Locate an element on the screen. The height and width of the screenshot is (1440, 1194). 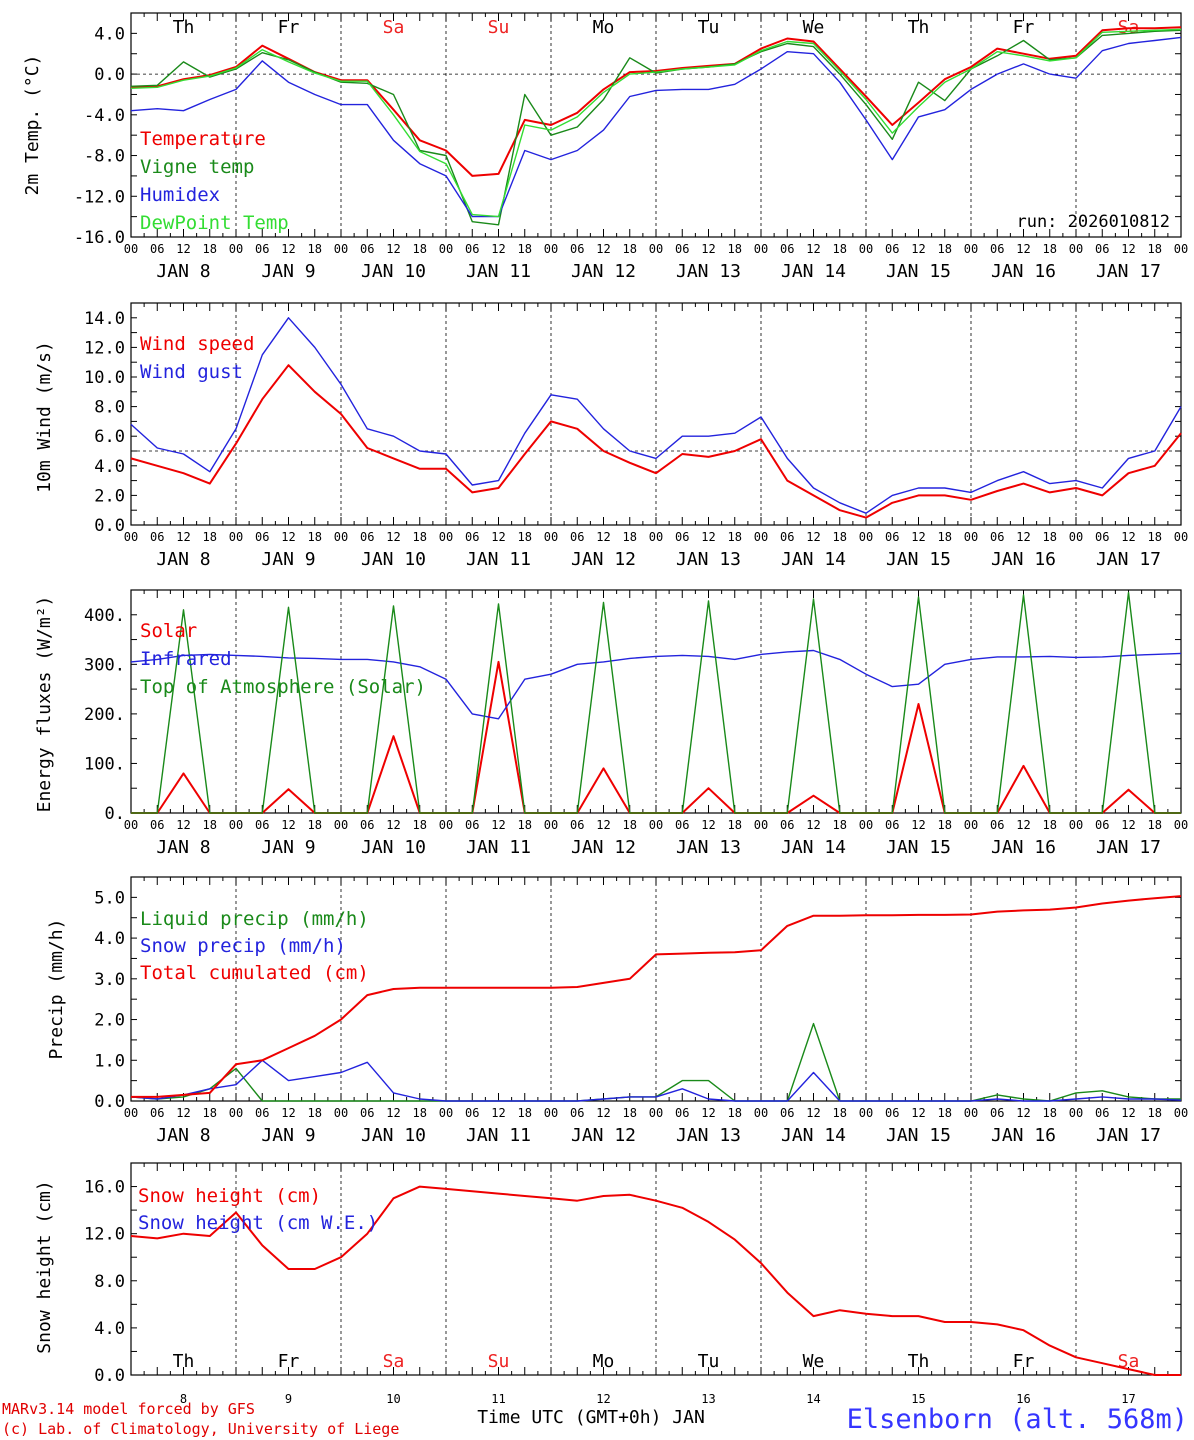
y-tick-label: -4.0 is located at coordinates (104, 116).